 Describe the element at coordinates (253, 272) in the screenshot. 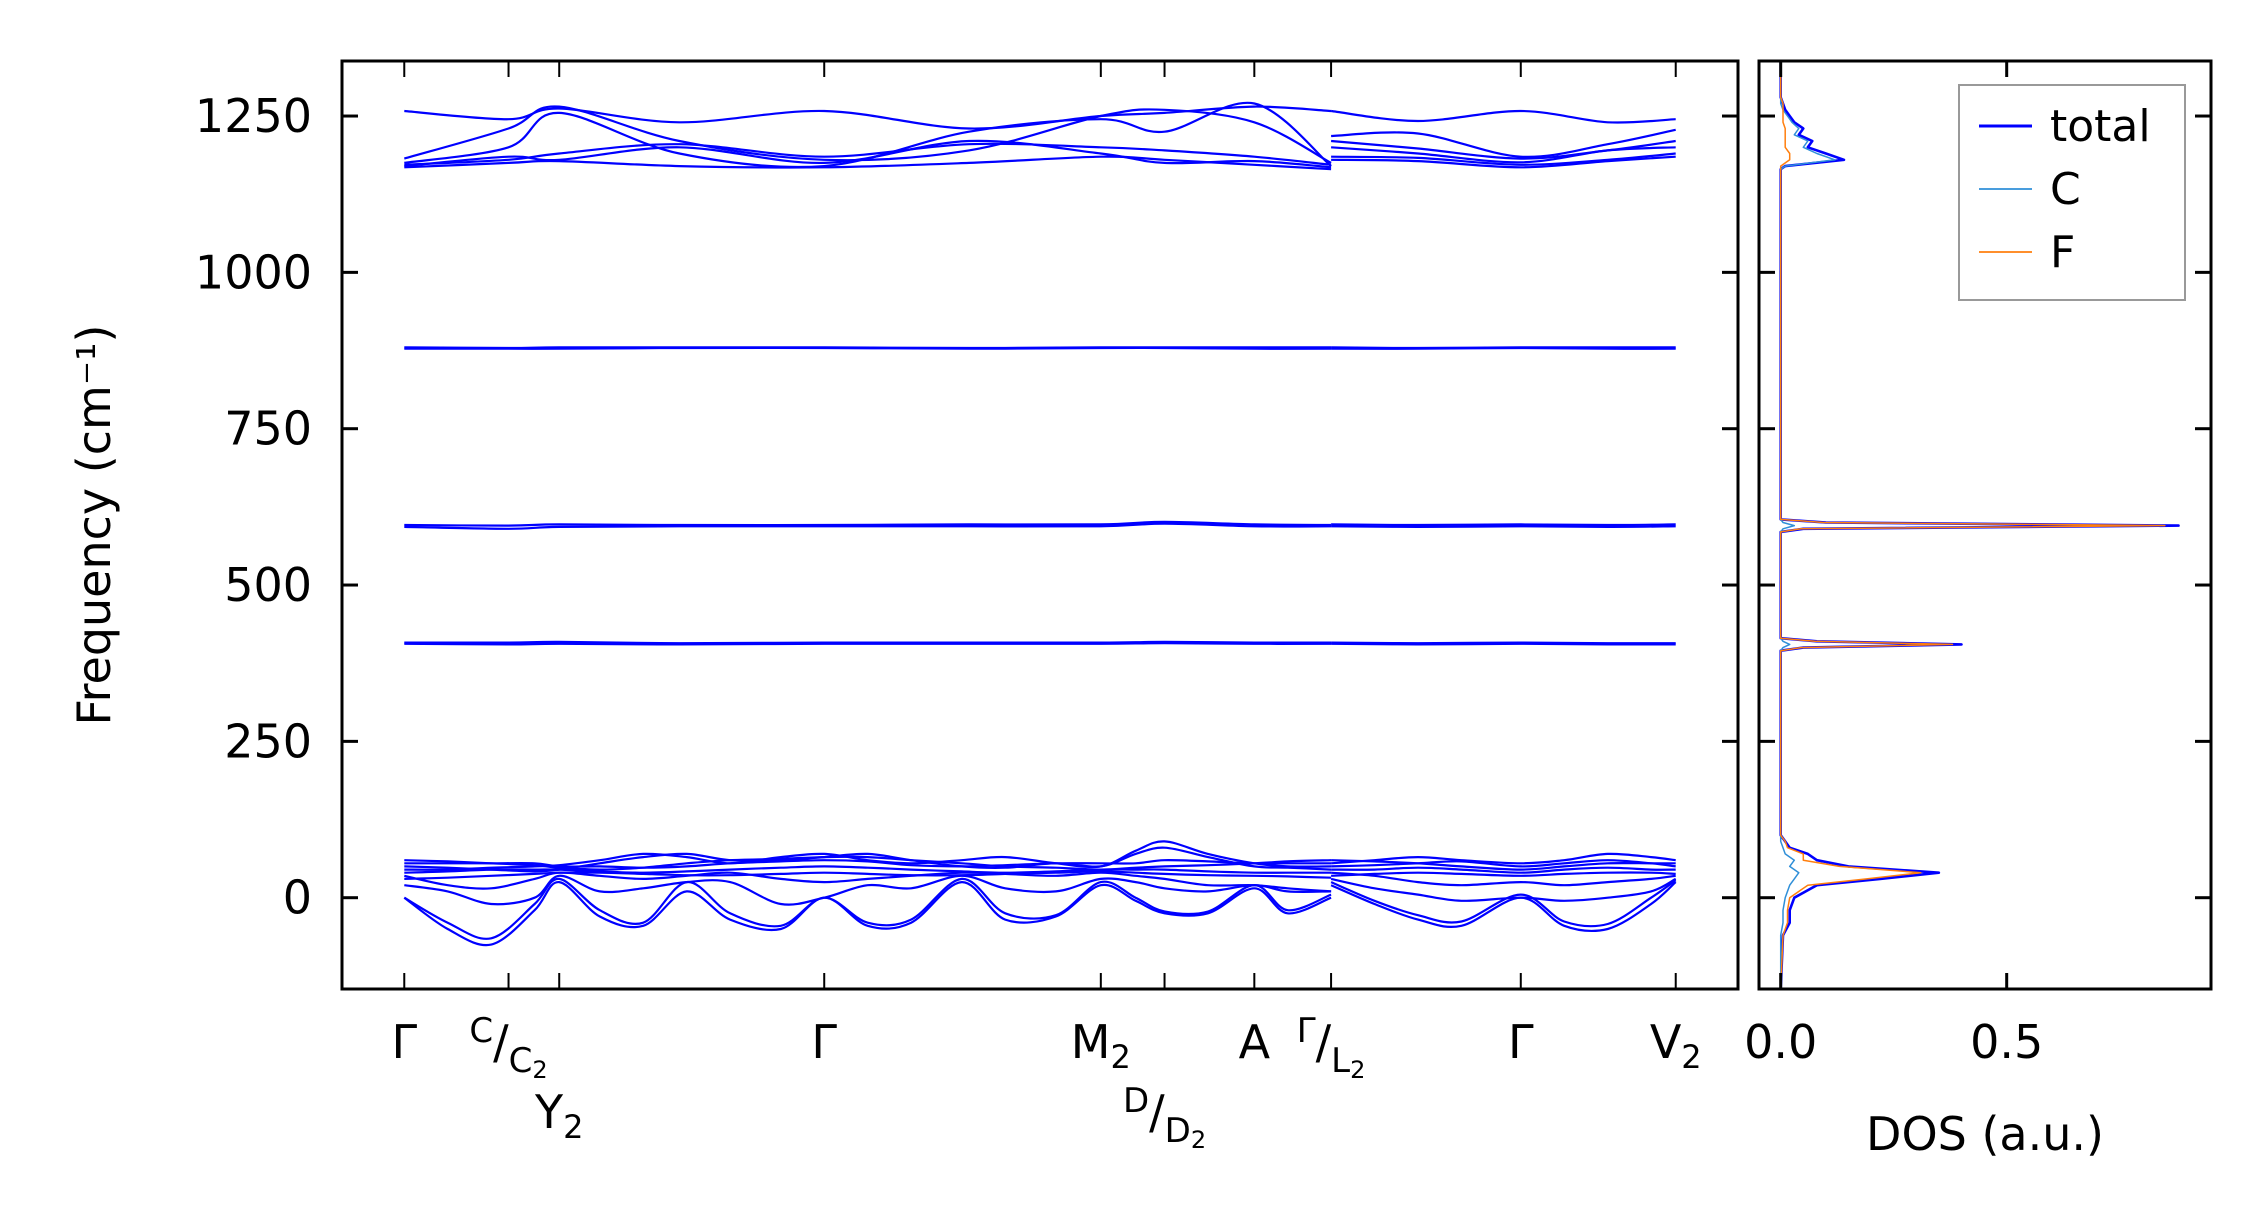

I see `y-tick-label: 1000` at that location.